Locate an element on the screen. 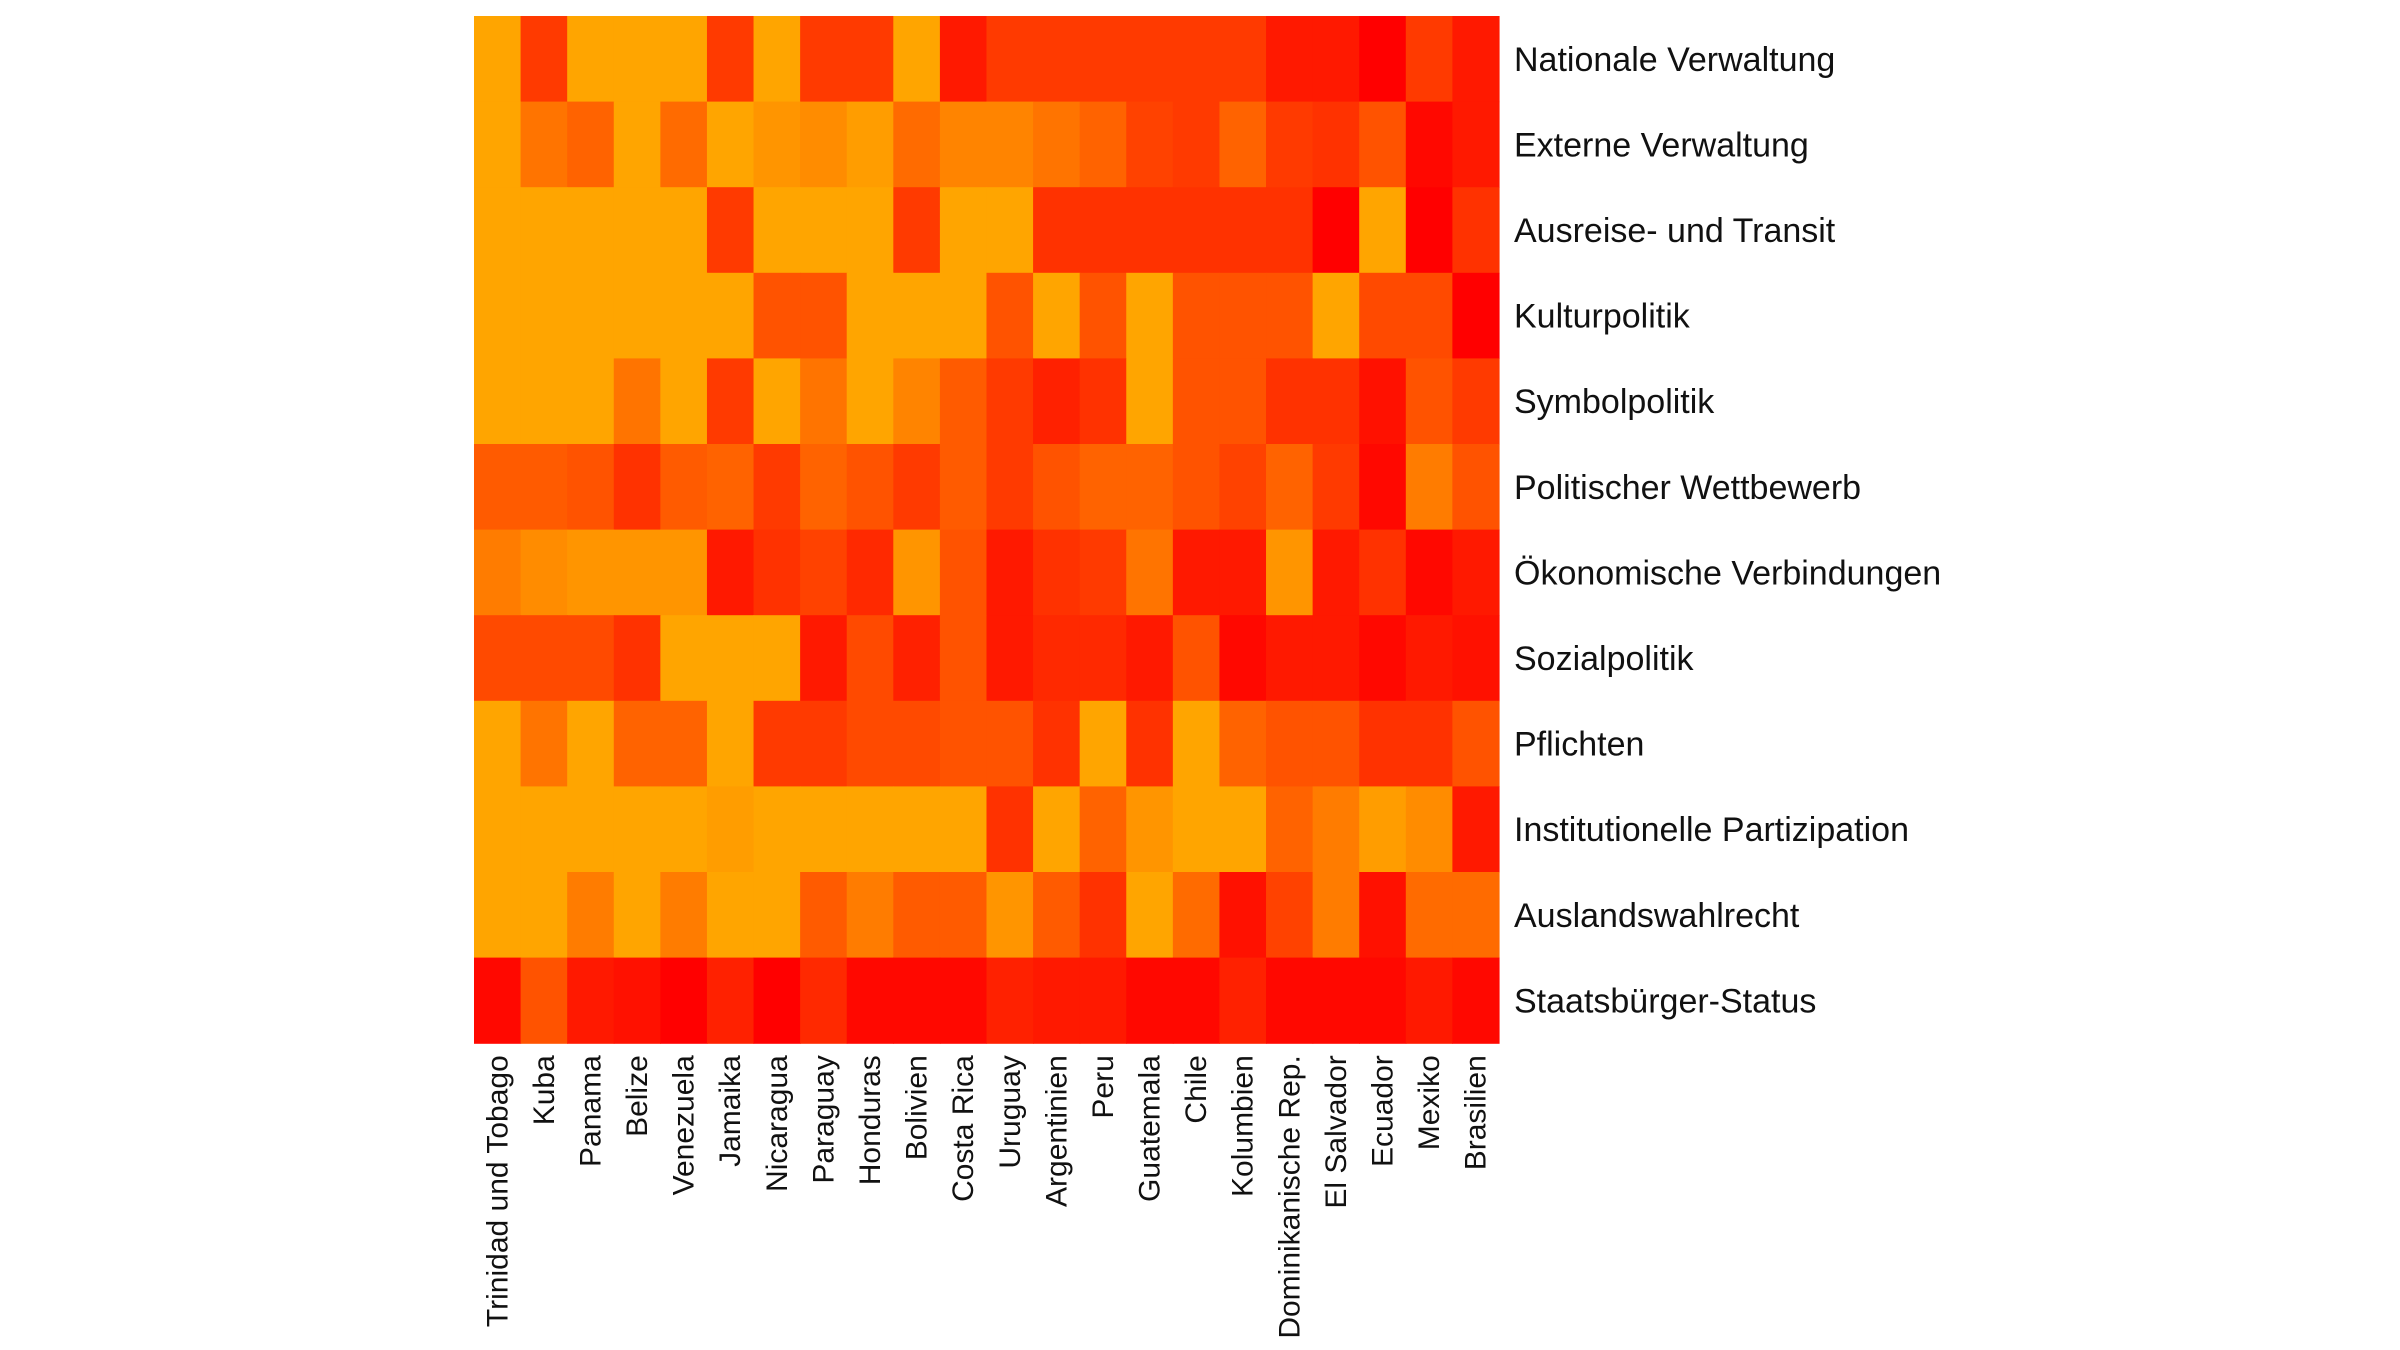 The height and width of the screenshot is (1350, 2400). heatmap-cell-politischer-wettbewerb-guatemala is located at coordinates (1150, 487).